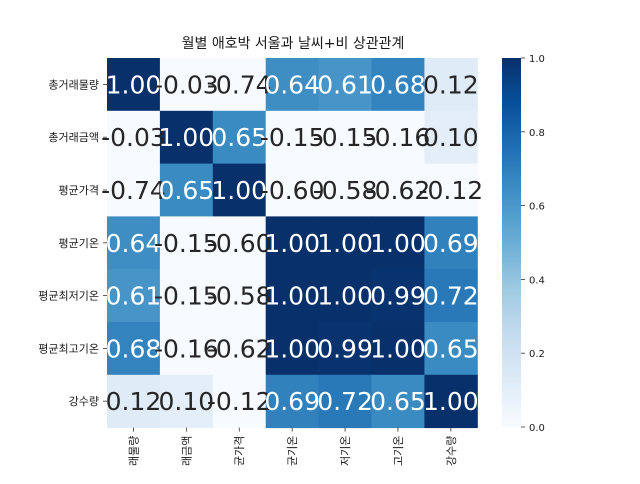 This screenshot has height=484, width=640. Describe the element at coordinates (186, 451) in the screenshot. I see `column-label: 래금액` at that location.